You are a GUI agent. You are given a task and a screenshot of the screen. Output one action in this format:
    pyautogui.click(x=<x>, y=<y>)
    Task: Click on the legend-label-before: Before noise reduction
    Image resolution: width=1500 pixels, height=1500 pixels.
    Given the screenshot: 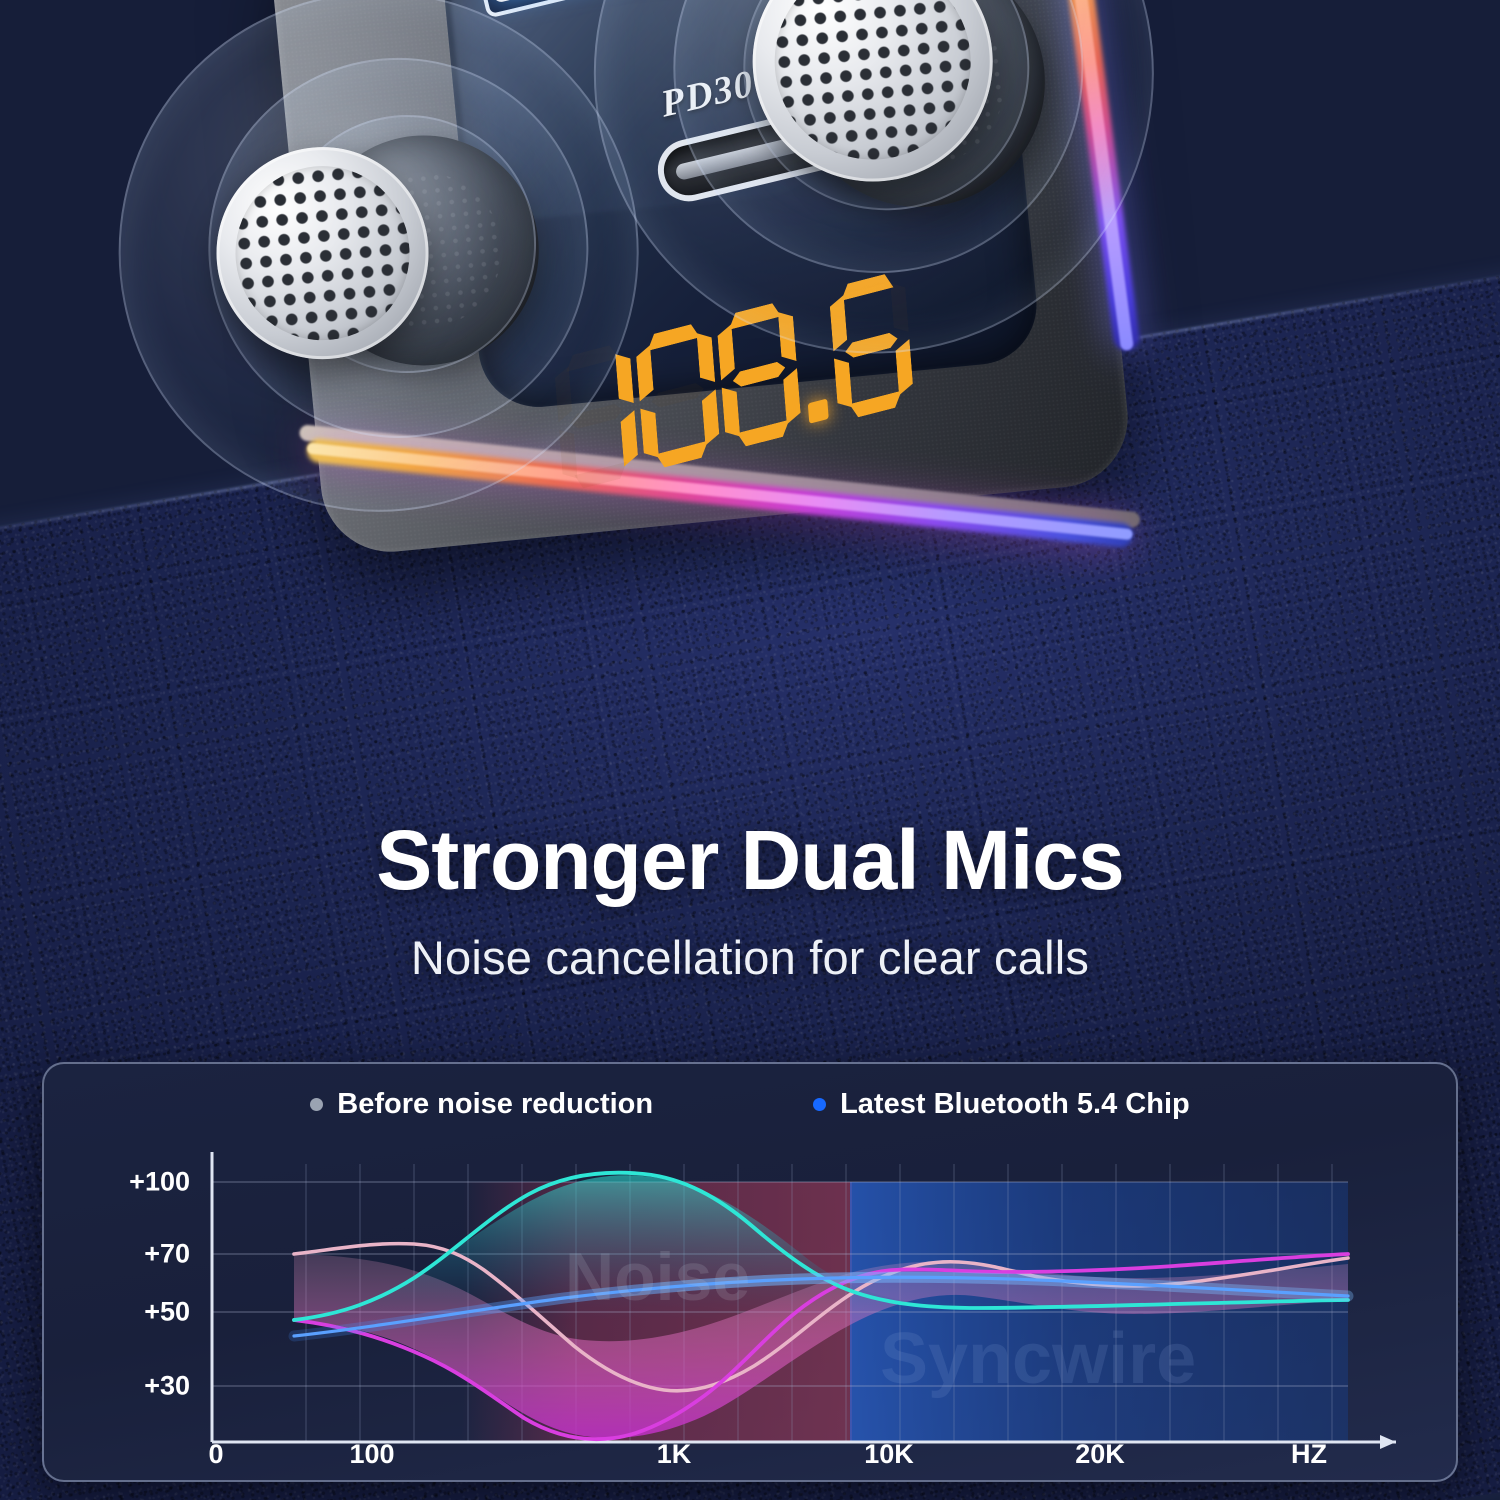 What is the action you would take?
    pyautogui.click(x=495, y=1104)
    